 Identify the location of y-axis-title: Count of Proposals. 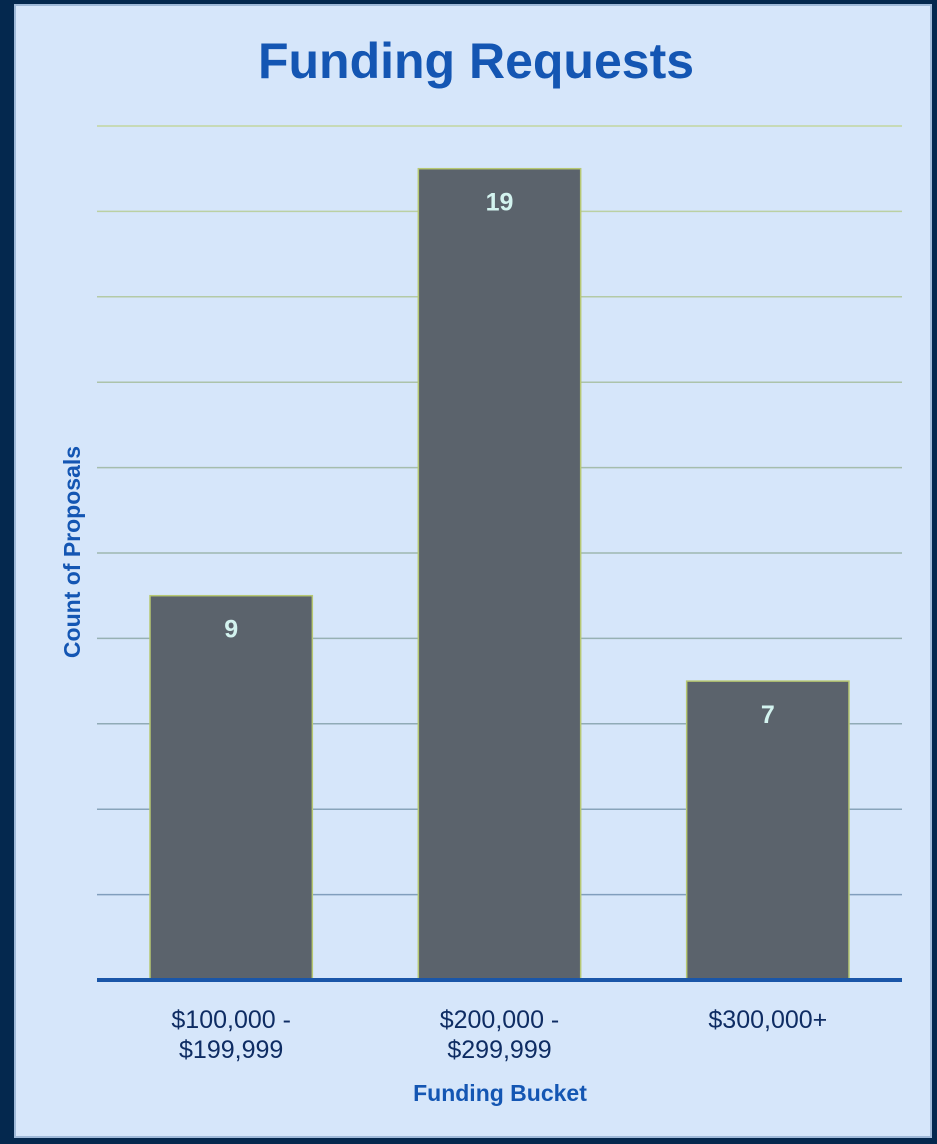
(72, 552).